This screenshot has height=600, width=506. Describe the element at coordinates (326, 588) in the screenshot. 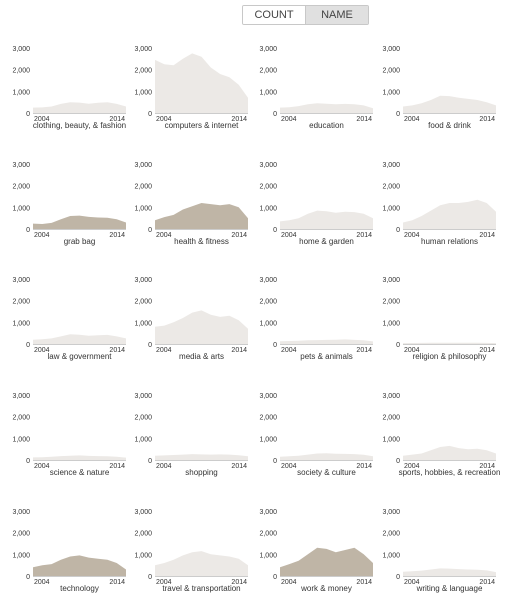

I see `chart-category-label: work & money` at that location.